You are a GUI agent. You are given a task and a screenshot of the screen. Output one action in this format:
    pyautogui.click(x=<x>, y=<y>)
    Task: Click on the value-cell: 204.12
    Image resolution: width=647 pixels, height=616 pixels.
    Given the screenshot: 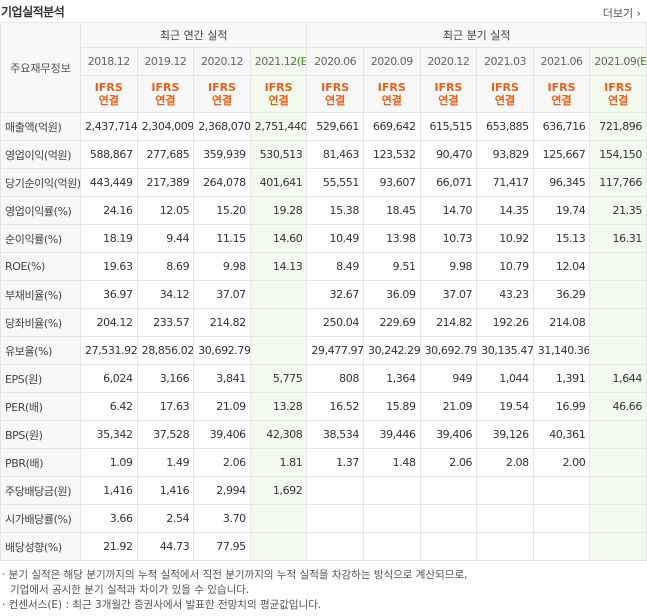 What is the action you would take?
    pyautogui.click(x=109, y=322)
    